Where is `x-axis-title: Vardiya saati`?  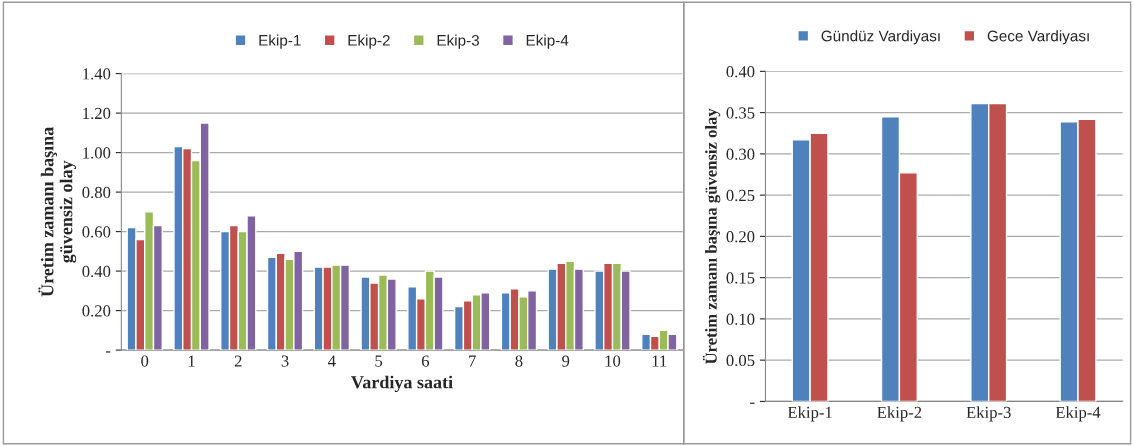
x-axis-title: Vardiya saati is located at coordinates (402, 384).